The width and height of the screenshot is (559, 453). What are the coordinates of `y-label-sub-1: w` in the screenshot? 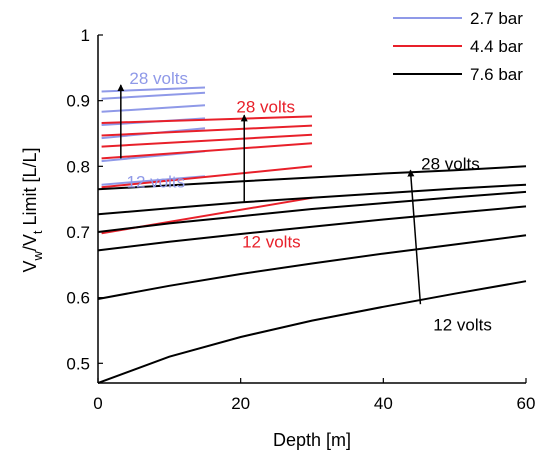 It's located at (37, 256).